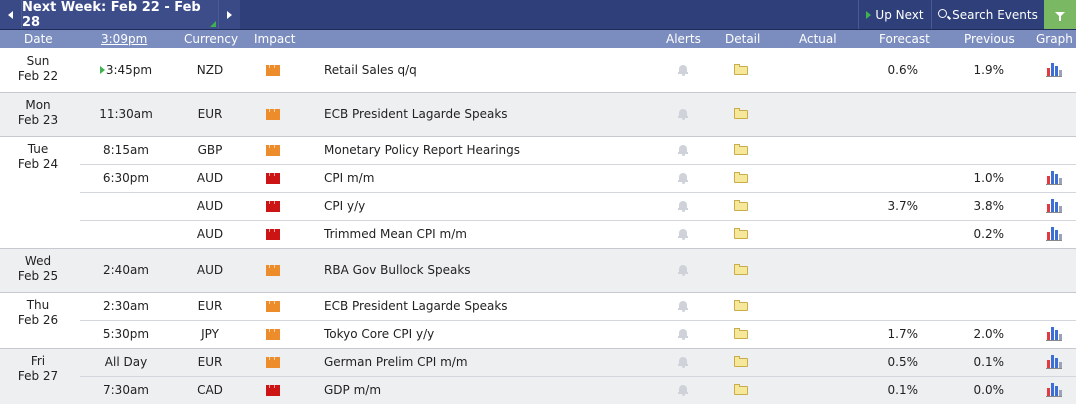  I want to click on event-row: 2:40am AUD RBA Gov Bullock Speaks, so click(578, 270).